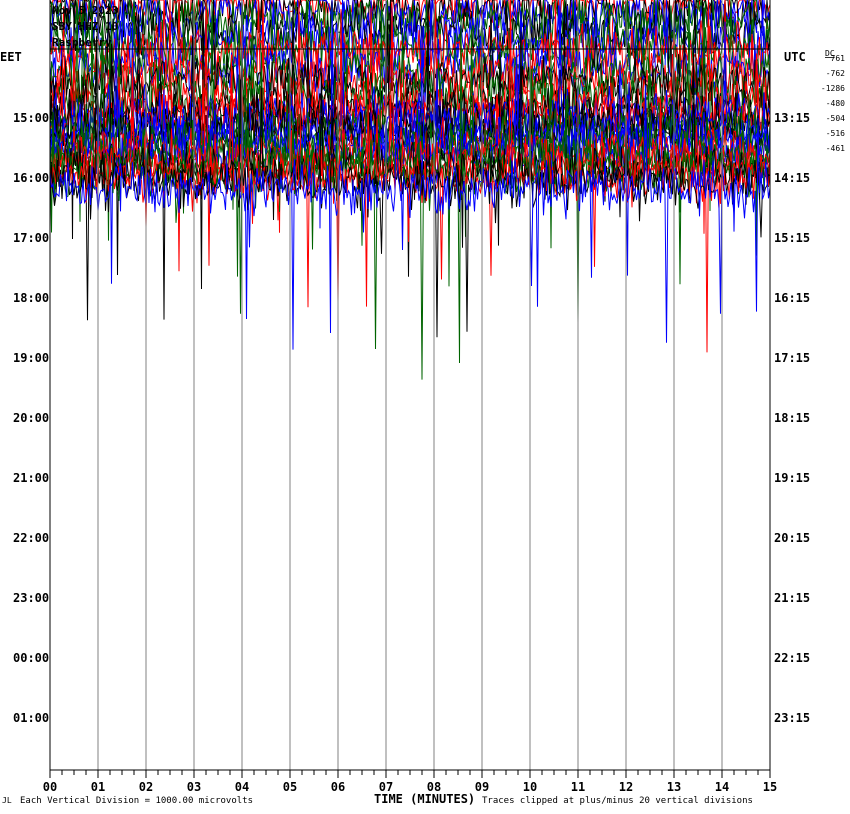 This screenshot has width=850, height=814. Describe the element at coordinates (7, 800) in the screenshot. I see `corner-mark: JL` at that location.